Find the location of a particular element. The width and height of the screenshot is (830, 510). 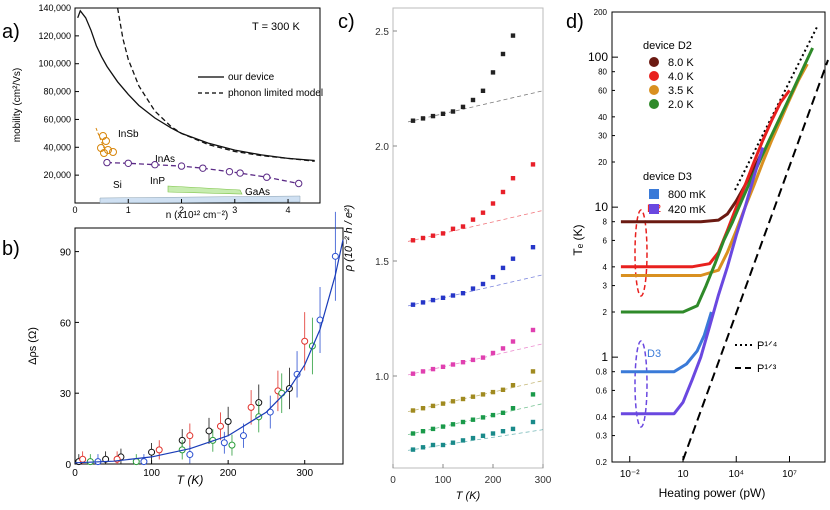

panel-a-xtick-label: 0 is located at coordinates (74, 210).